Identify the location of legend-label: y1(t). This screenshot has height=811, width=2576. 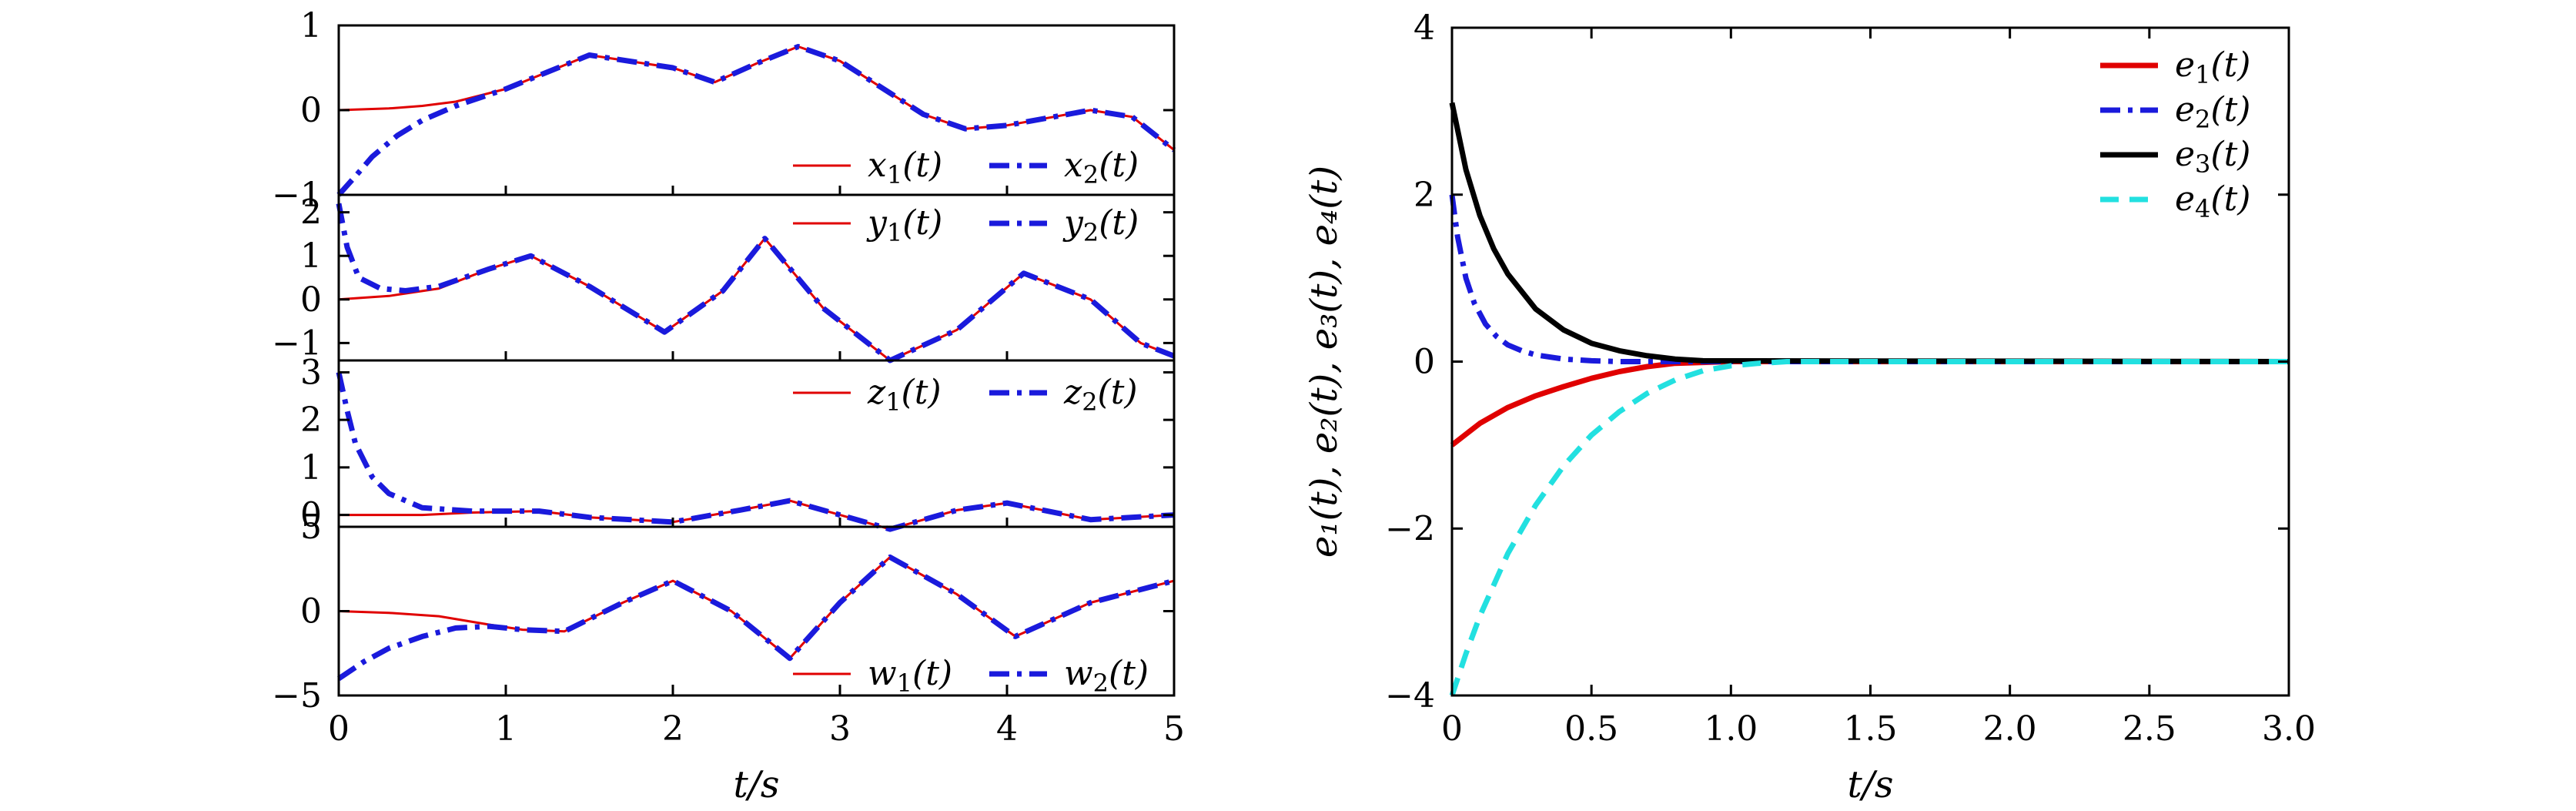
(904, 225).